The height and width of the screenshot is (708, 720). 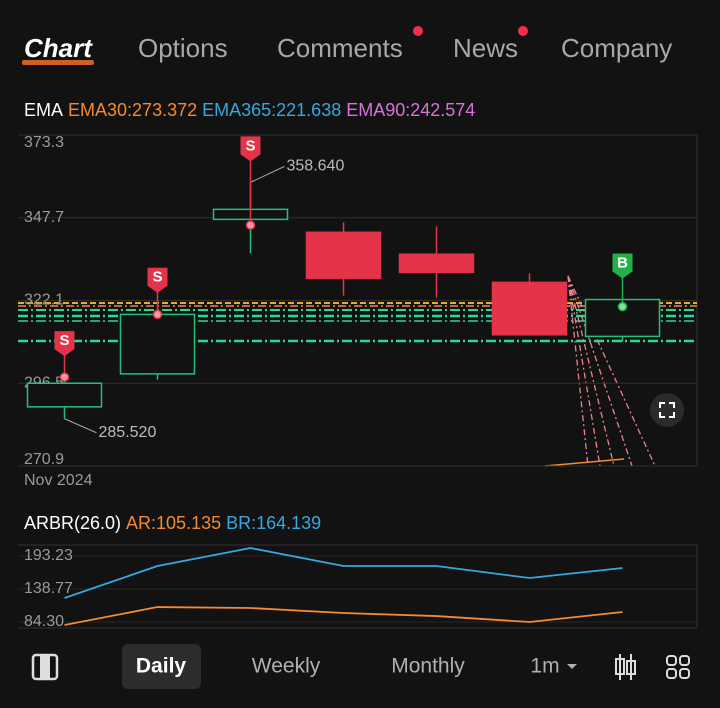 I want to click on expand-button, so click(x=667, y=410).